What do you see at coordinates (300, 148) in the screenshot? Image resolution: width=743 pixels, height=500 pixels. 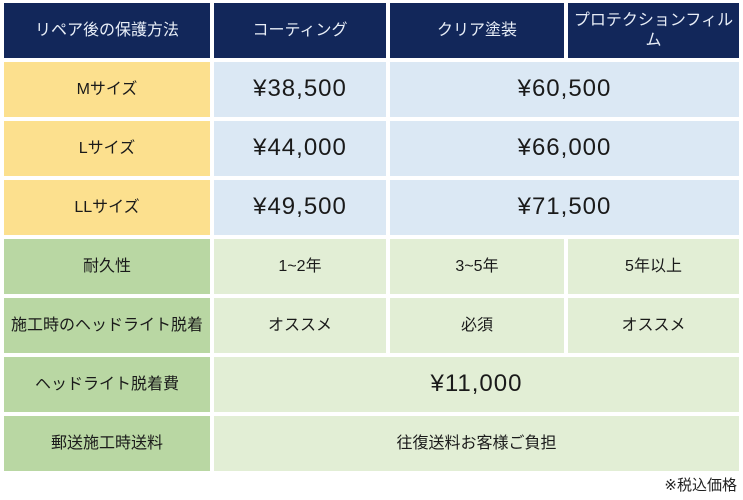 I see `price-l-coating: ¥44,000` at bounding box center [300, 148].